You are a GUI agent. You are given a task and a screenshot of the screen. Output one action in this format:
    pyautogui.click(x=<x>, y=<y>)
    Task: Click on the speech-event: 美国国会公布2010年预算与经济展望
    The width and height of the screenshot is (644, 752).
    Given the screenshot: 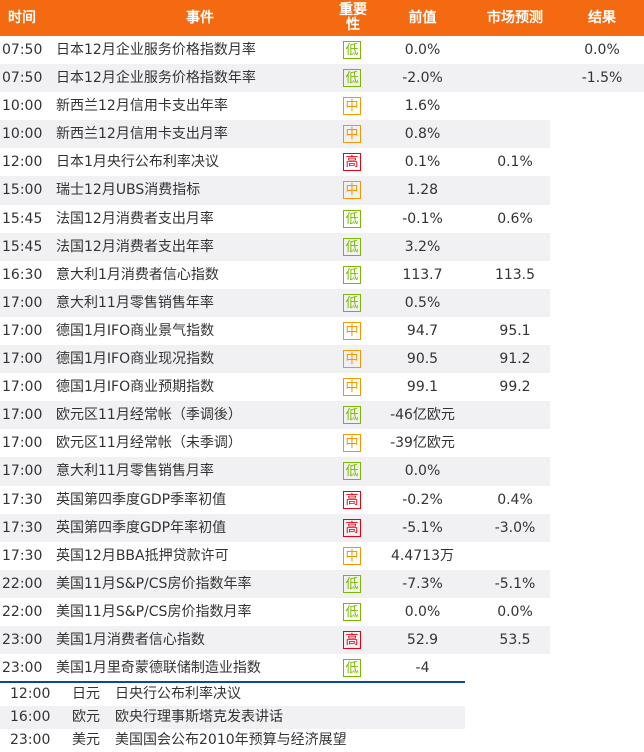 What is the action you would take?
    pyautogui.click(x=231, y=740)
    